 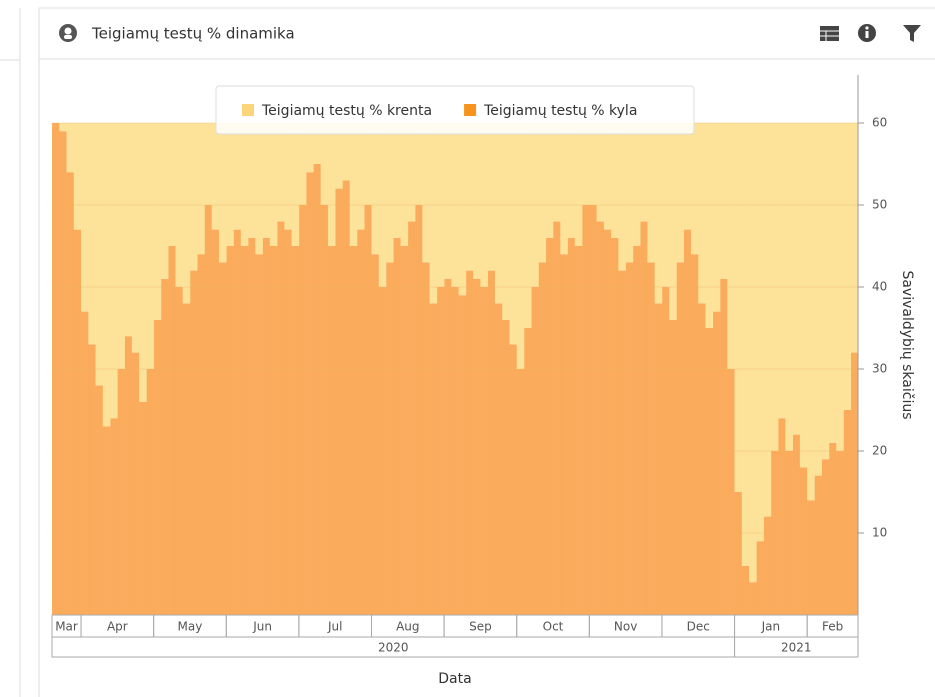 What do you see at coordinates (407, 627) in the screenshot?
I see `month-label: Aug` at bounding box center [407, 627].